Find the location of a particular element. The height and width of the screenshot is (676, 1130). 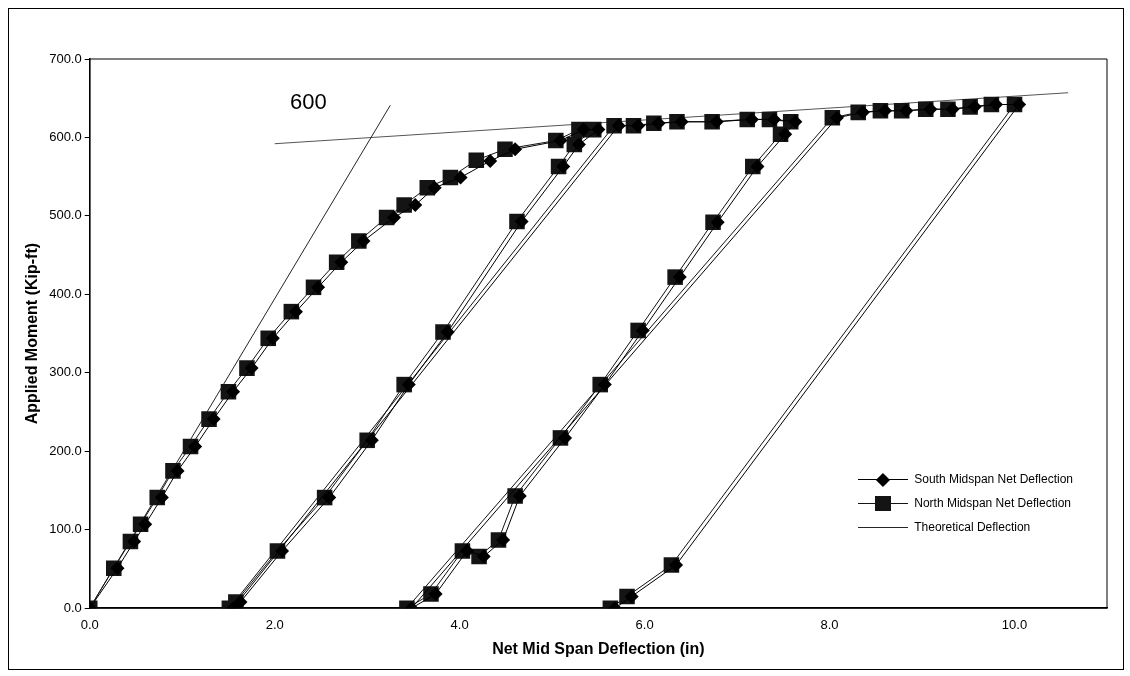

y-tick-label: 700.0 is located at coordinates (65, 58).